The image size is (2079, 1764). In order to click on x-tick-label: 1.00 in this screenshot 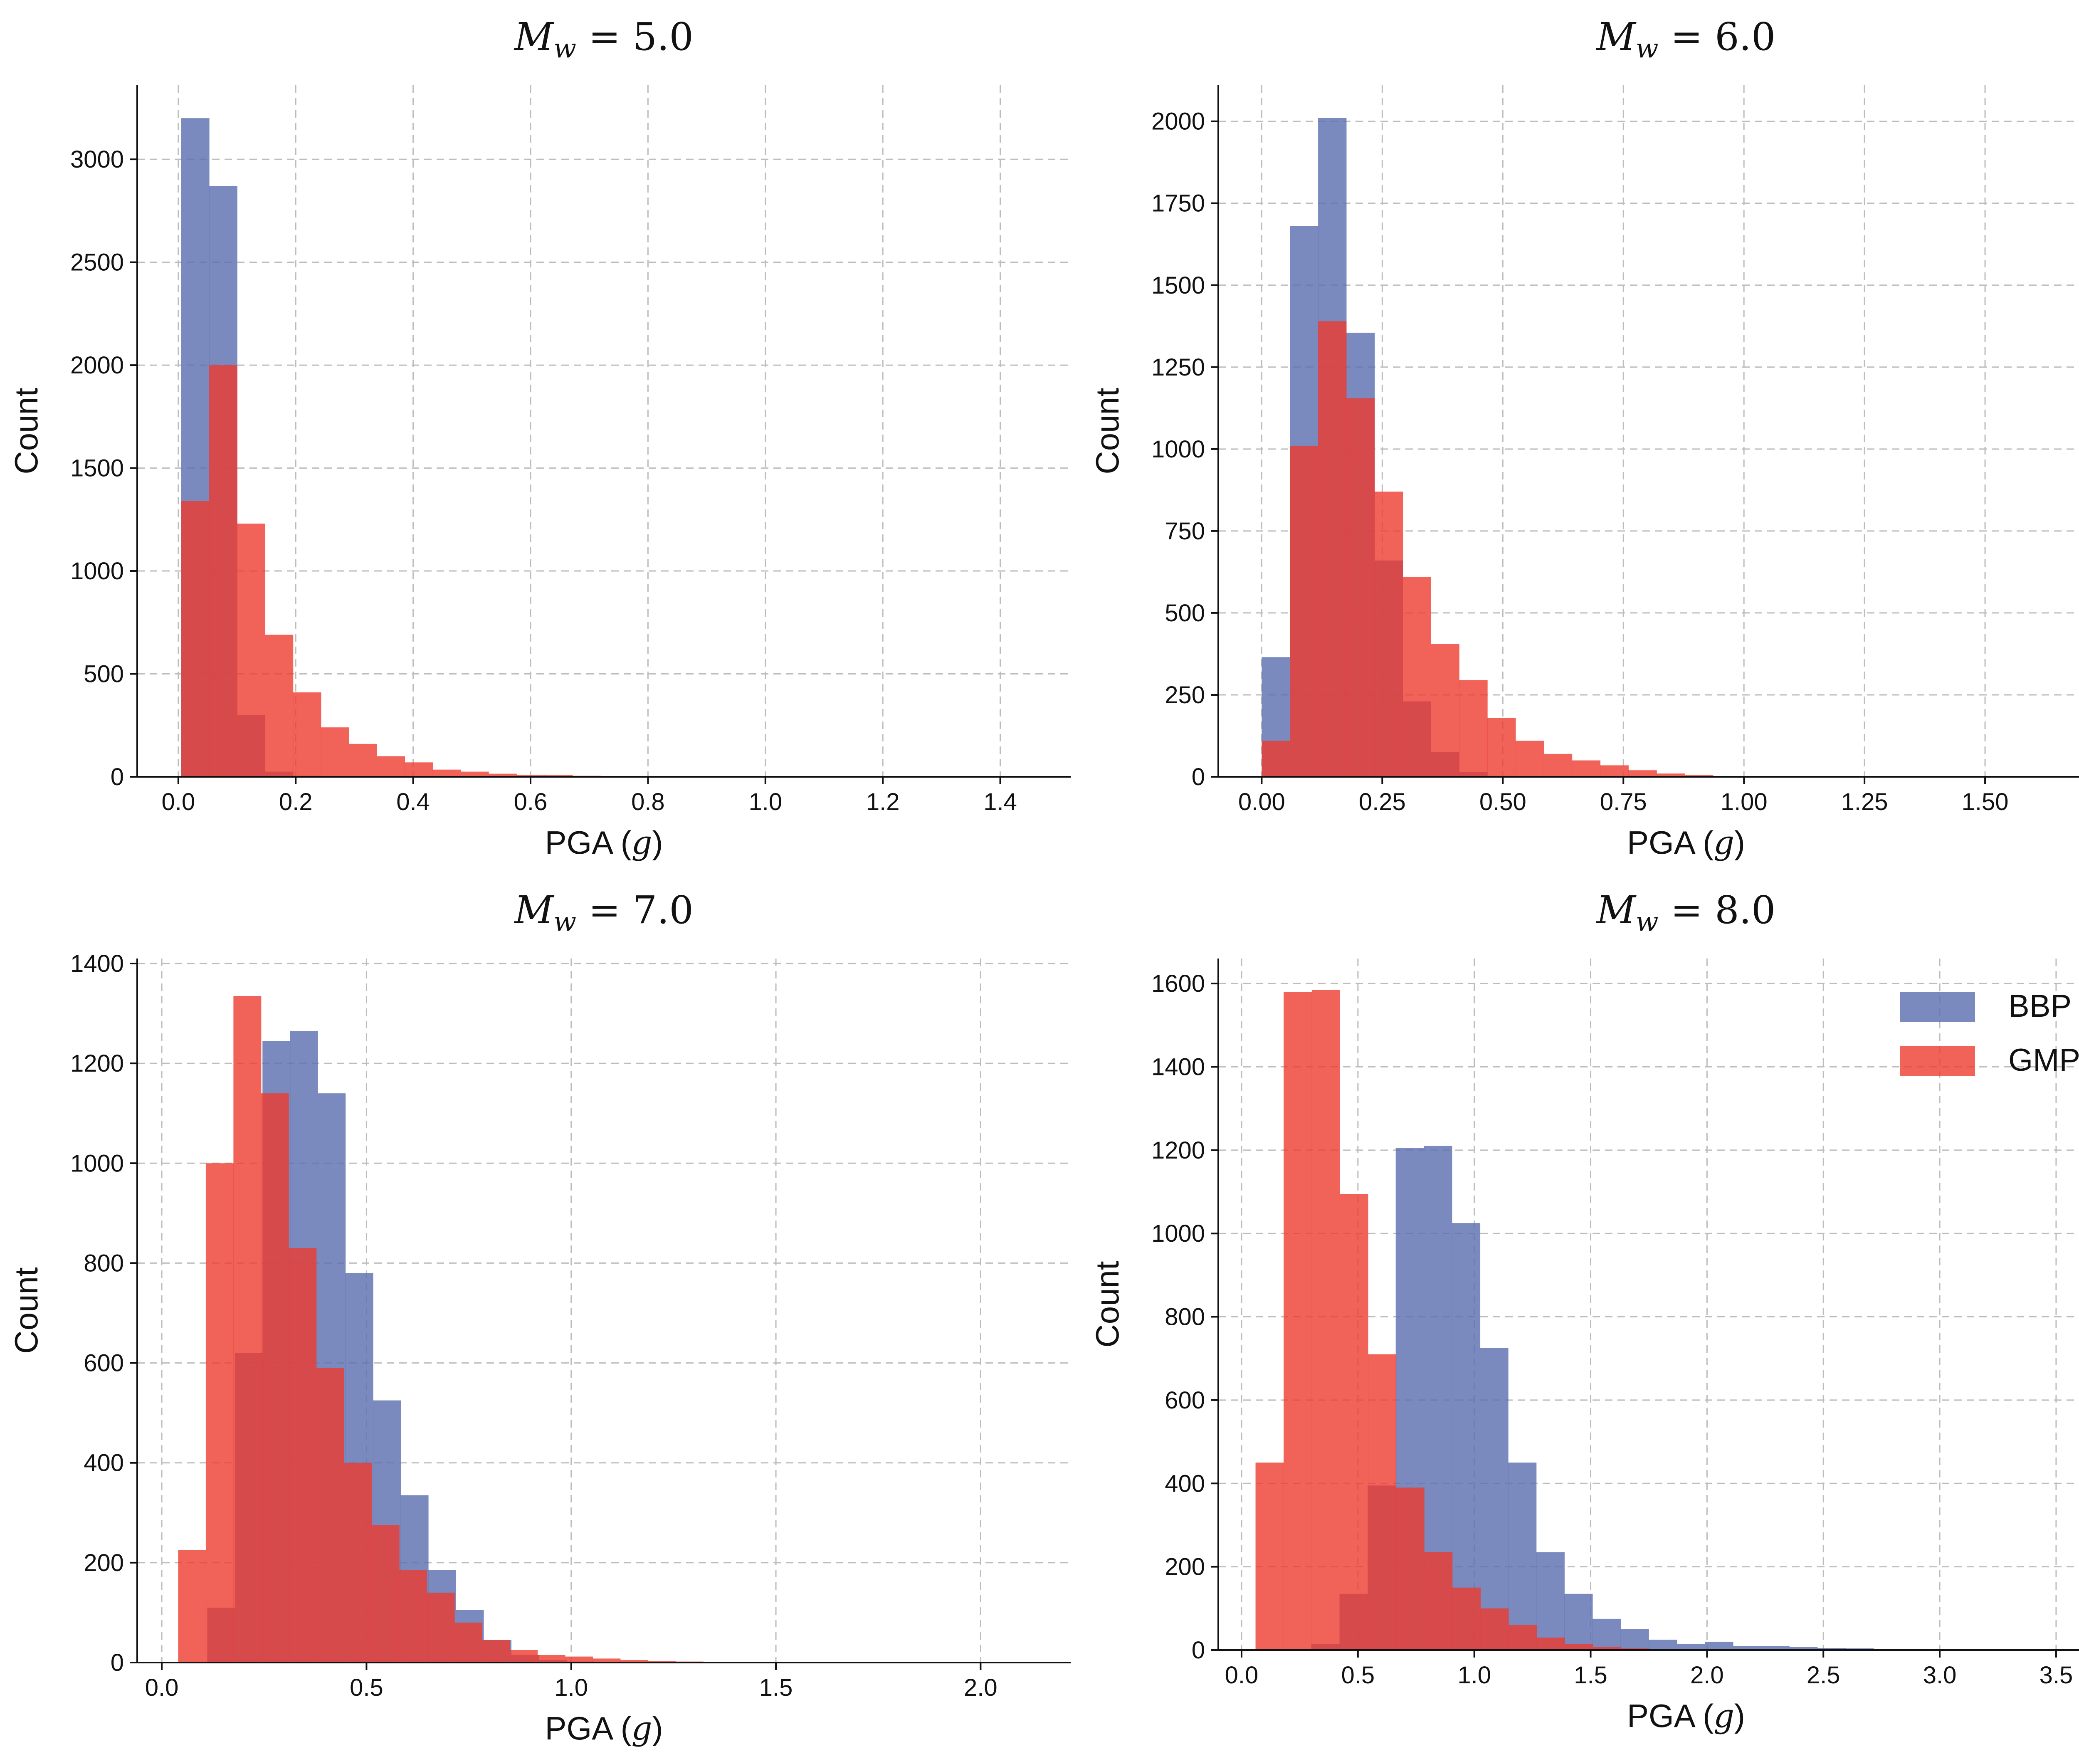, I will do `click(1744, 801)`.